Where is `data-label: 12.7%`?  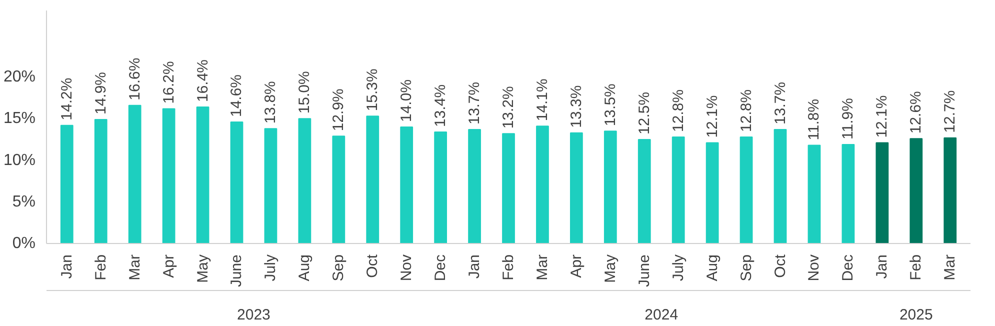 data-label: 12.7% is located at coordinates (950, 111).